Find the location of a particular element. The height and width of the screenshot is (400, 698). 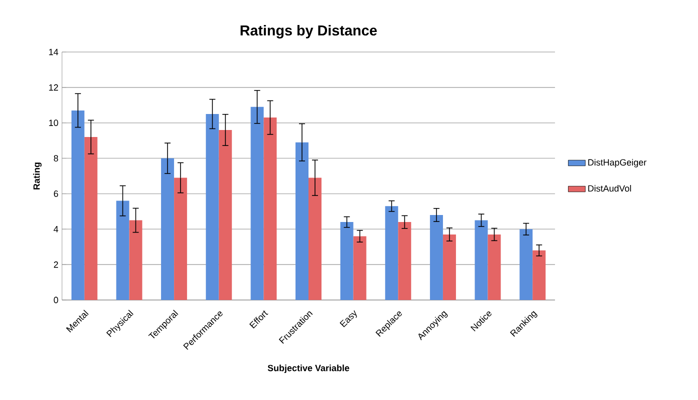

y-tick-label: 2 is located at coordinates (56, 264).